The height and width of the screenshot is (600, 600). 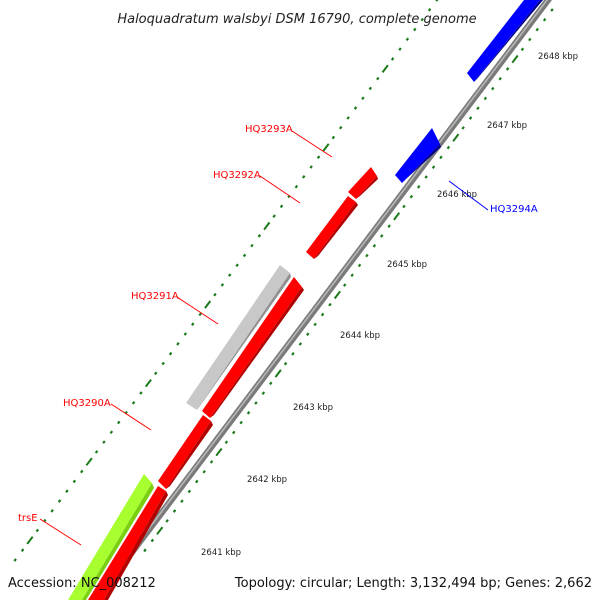 What do you see at coordinates (155, 296) in the screenshot?
I see `gene-label-HQ3291A: HQ3291A` at bounding box center [155, 296].